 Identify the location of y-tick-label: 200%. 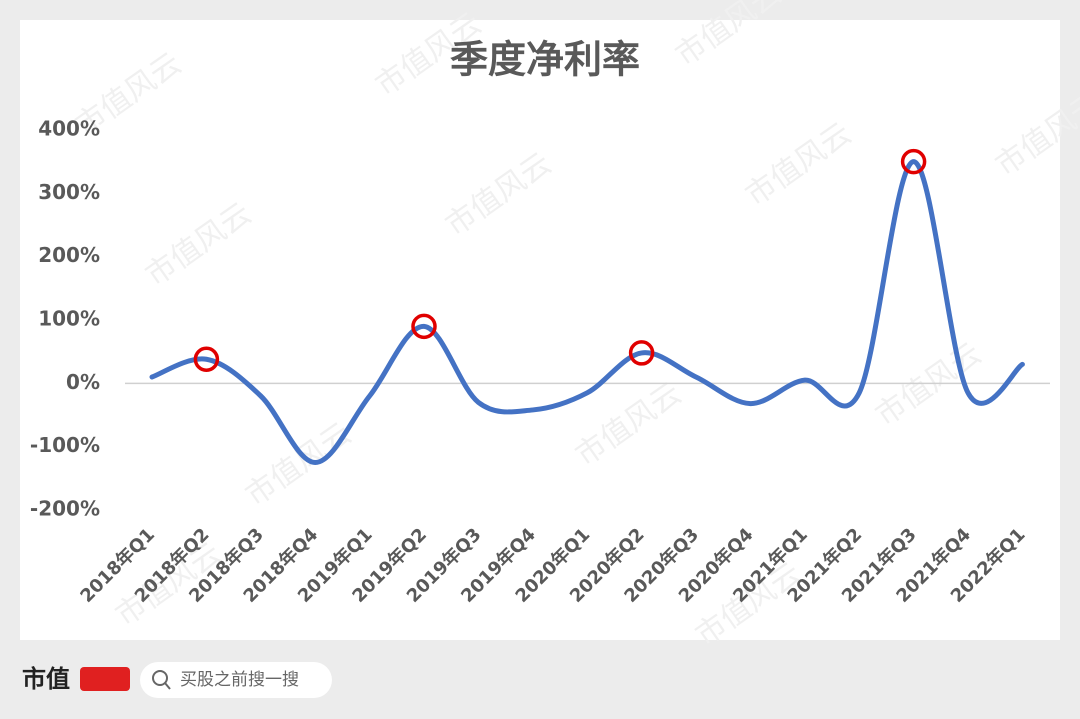
(69, 255).